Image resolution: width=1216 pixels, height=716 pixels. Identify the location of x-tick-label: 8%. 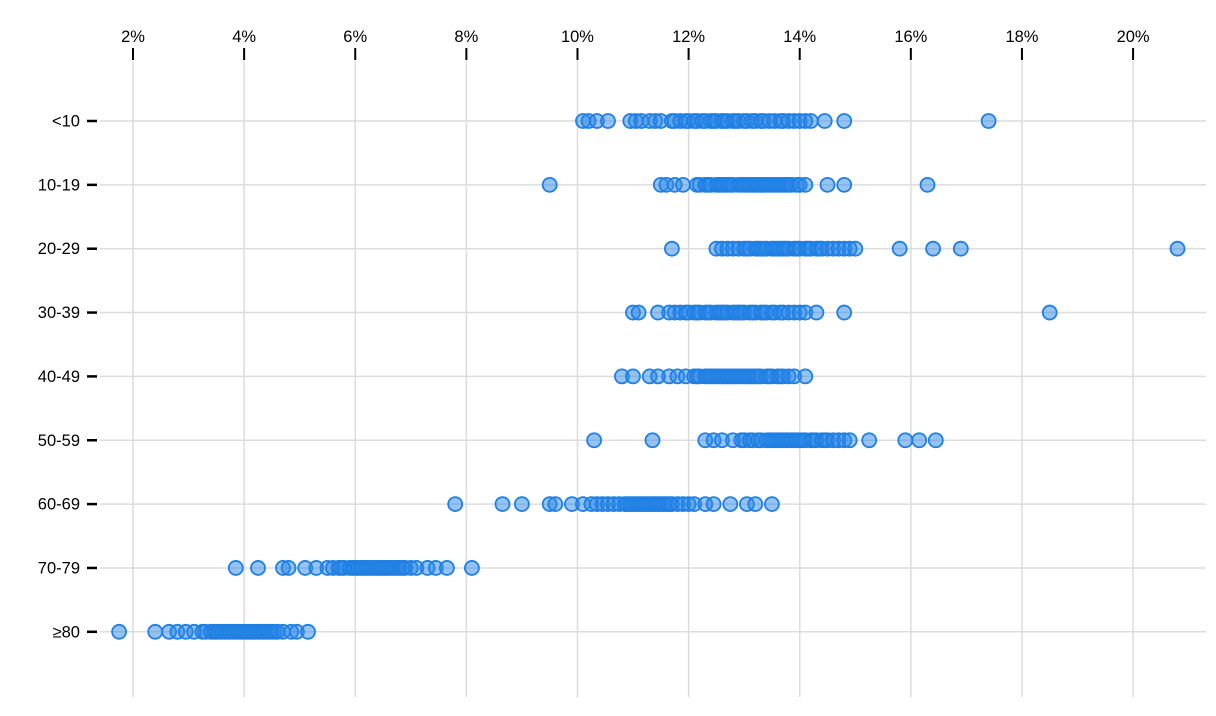
(466, 37).